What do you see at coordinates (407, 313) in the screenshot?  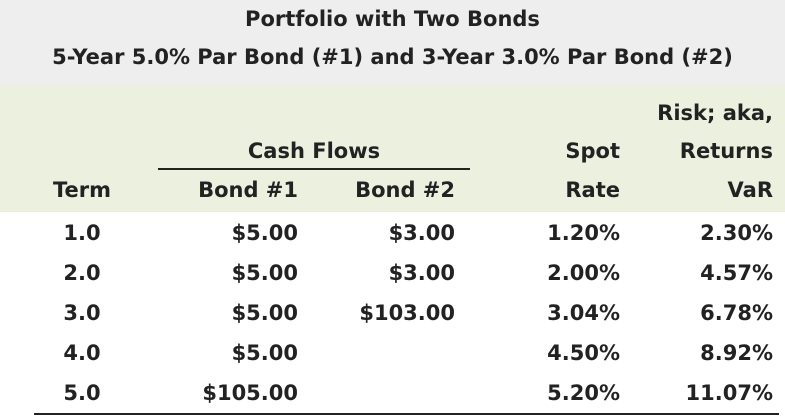 I see `table-cell-bond2: $103.00` at bounding box center [407, 313].